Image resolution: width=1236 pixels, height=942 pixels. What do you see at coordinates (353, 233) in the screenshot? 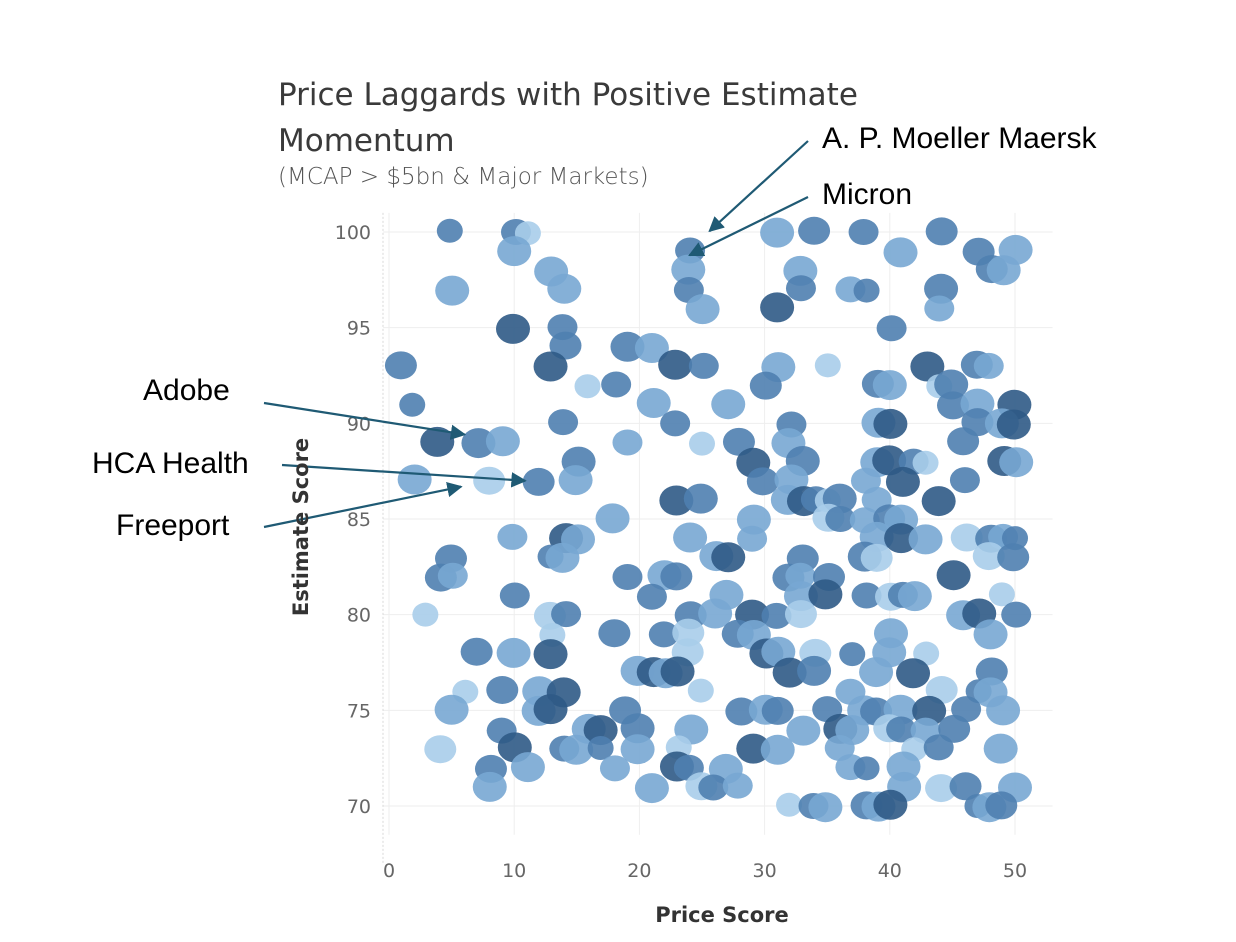
I see `y-tick-label: 100` at bounding box center [353, 233].